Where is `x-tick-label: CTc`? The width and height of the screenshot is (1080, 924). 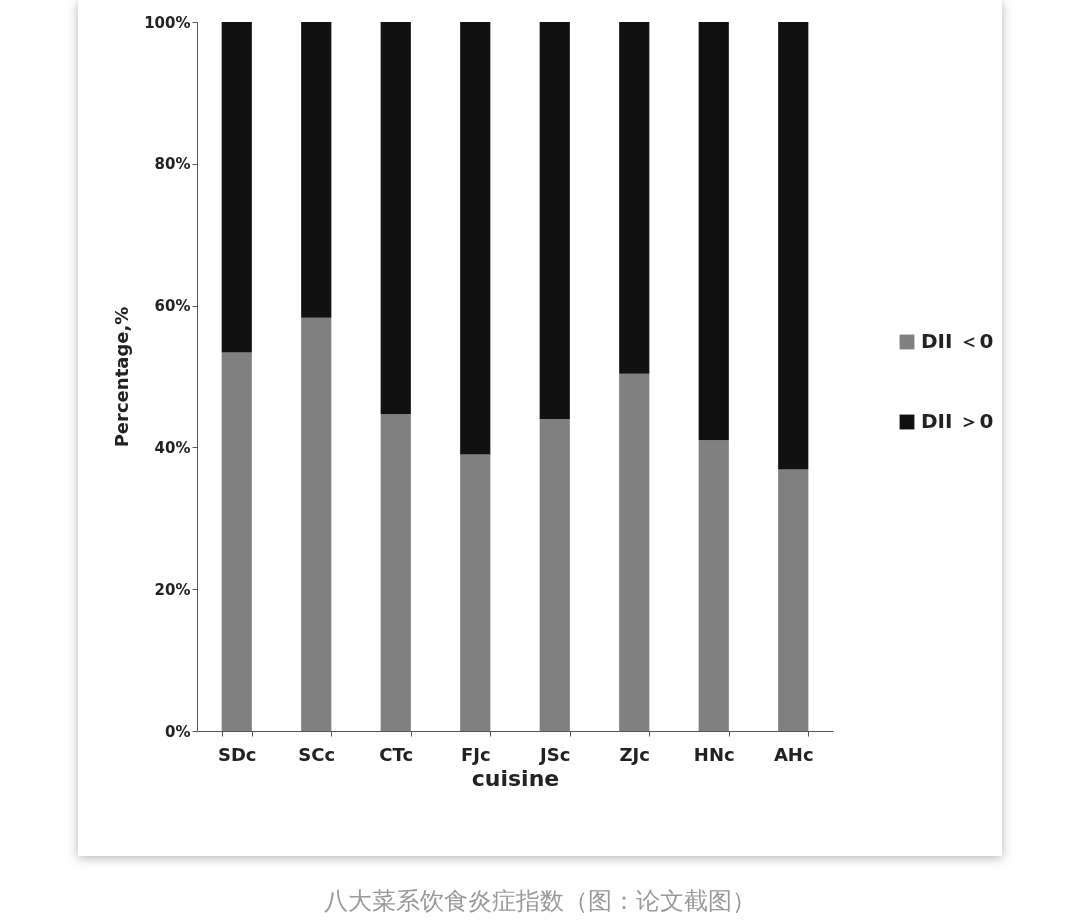
x-tick-label: CTc is located at coordinates (396, 754).